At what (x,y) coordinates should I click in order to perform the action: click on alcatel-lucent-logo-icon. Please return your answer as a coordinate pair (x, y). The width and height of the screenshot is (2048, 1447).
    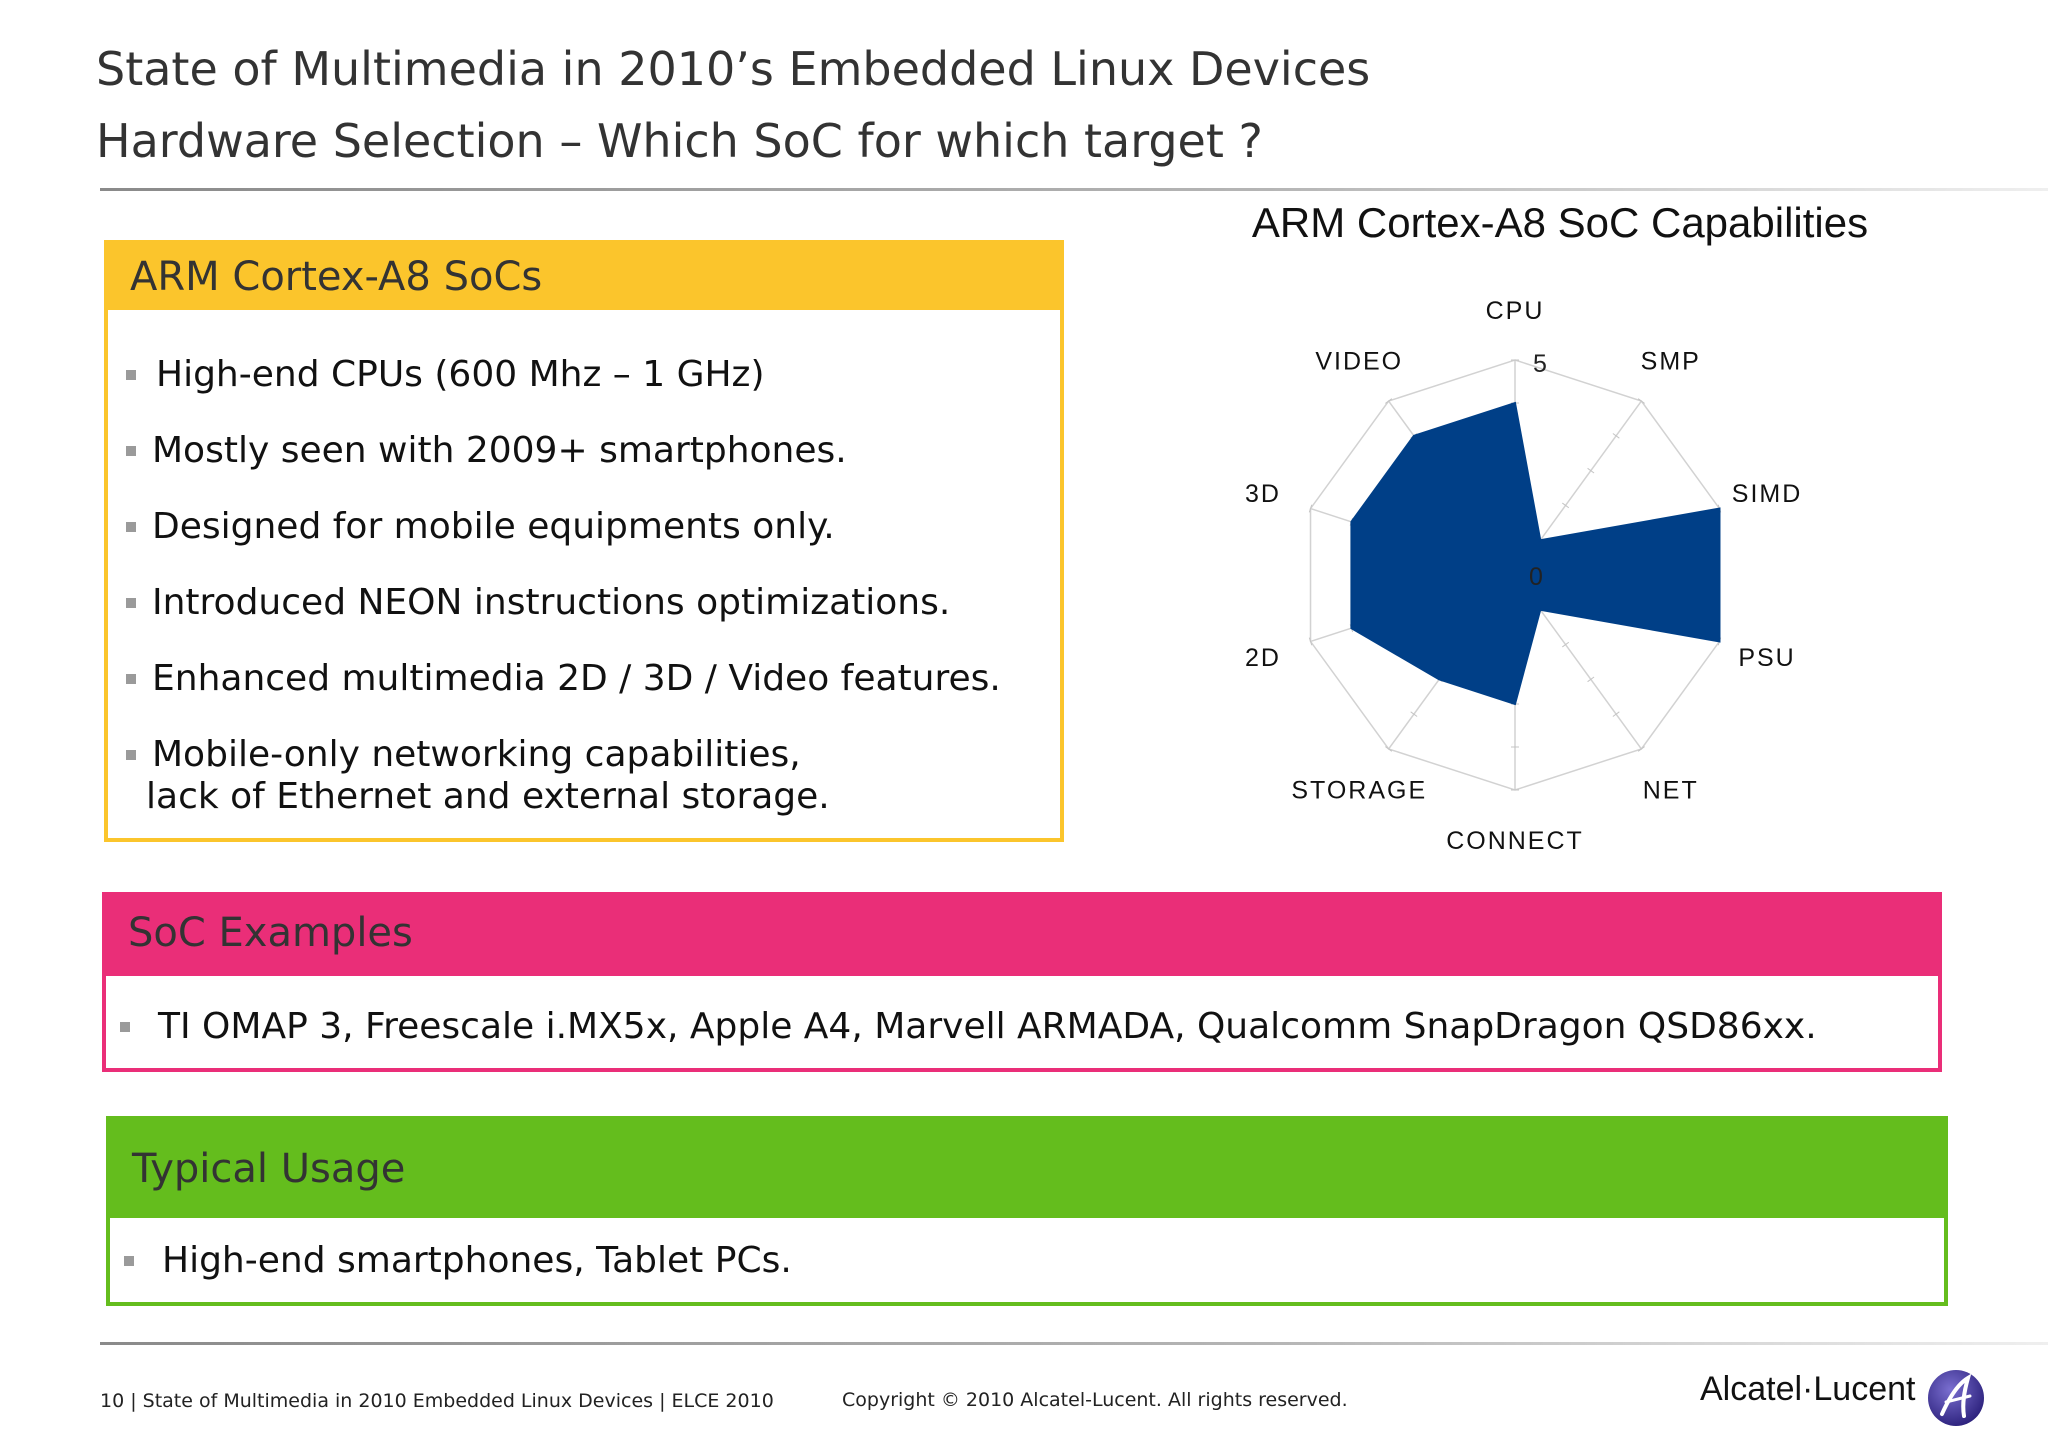
    Looking at the image, I should click on (1956, 1398).